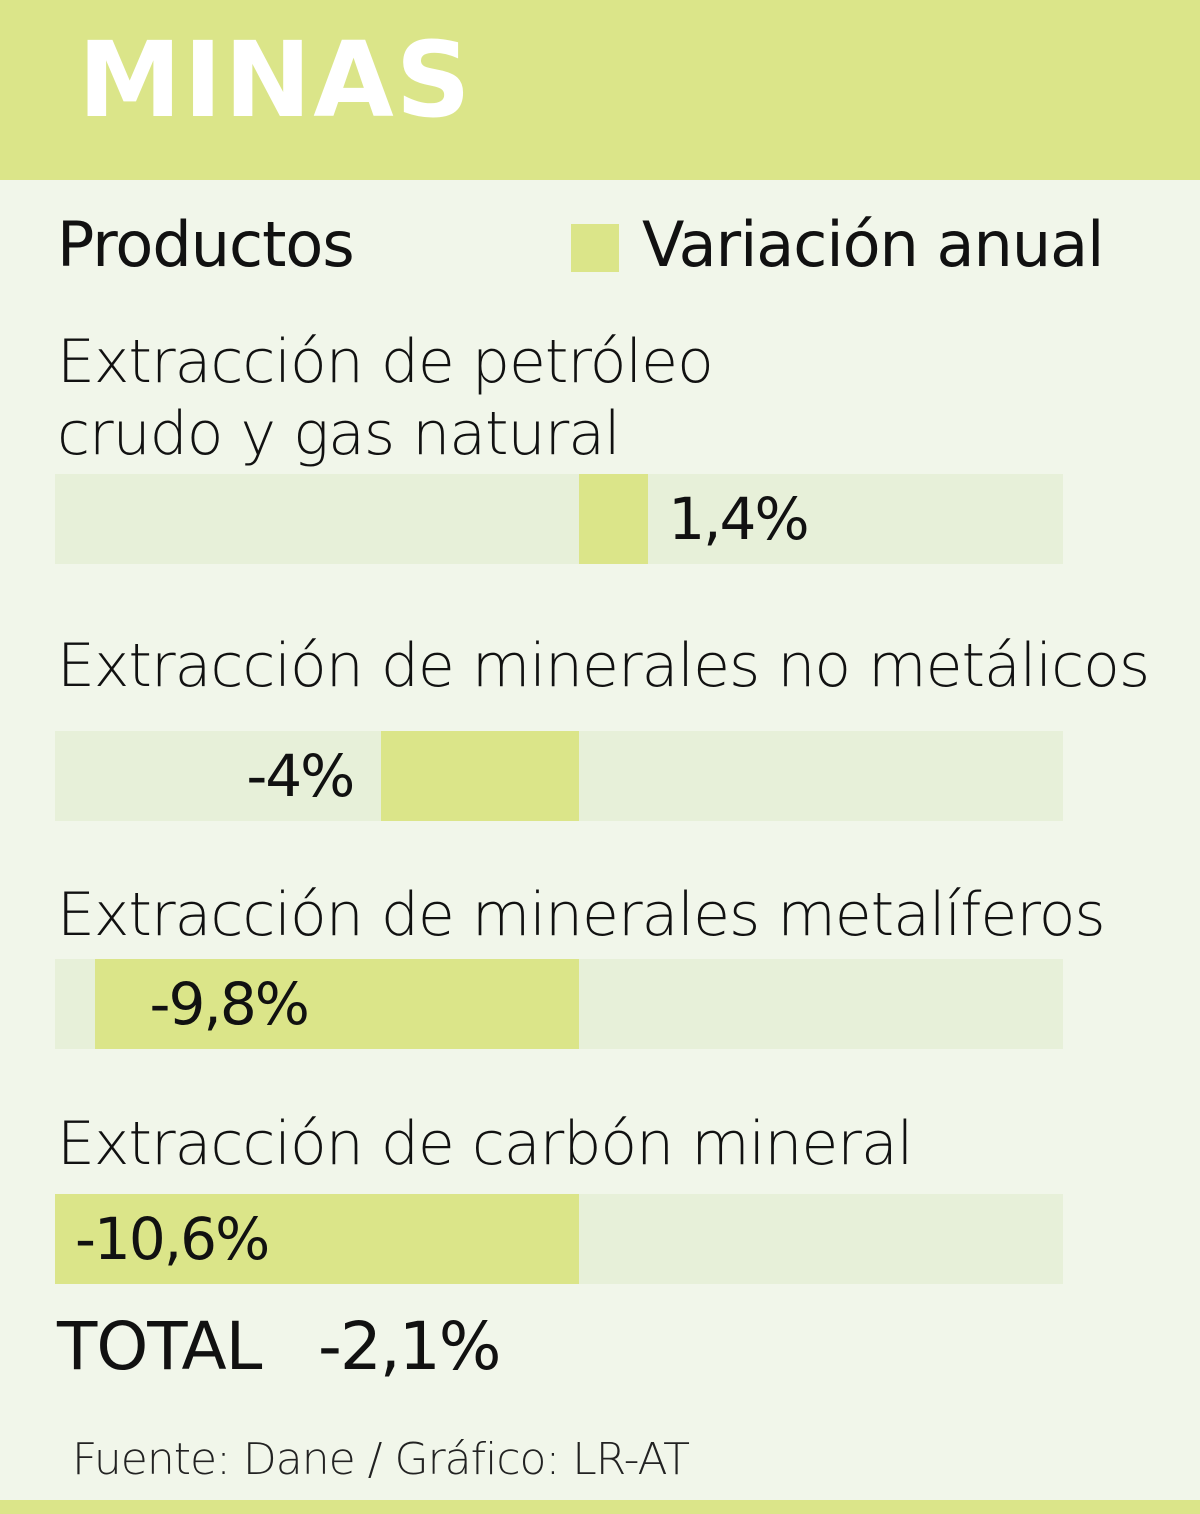 The width and height of the screenshot is (1200, 1514). I want to click on category-label-2: Extracción de minerales metalíferos, so click(581, 915).